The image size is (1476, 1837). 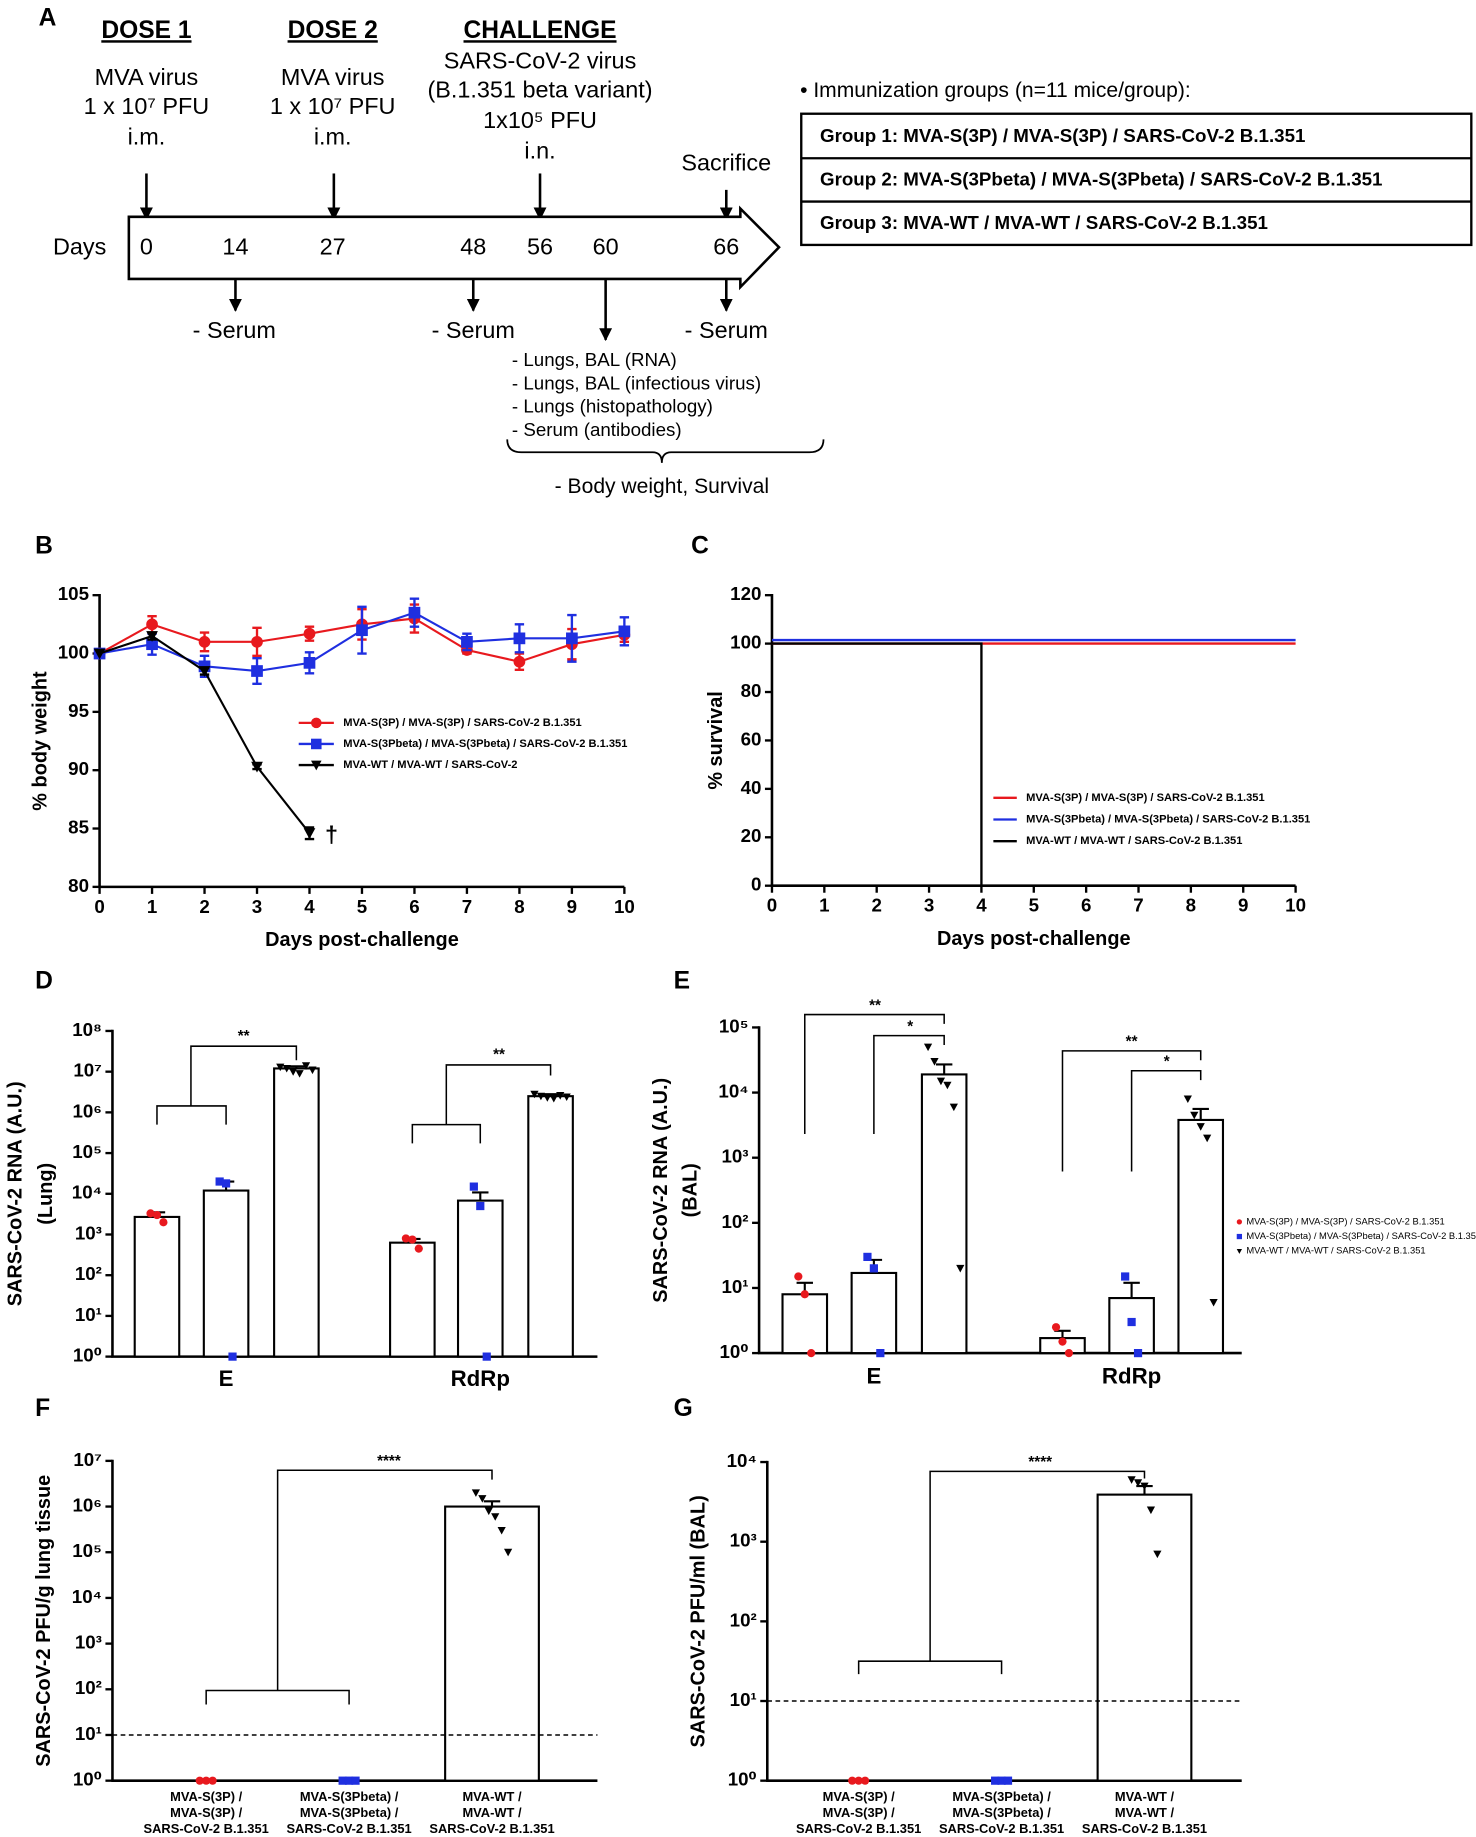 What do you see at coordinates (1086, 905) in the screenshot?
I see `x-tick-label: 6` at bounding box center [1086, 905].